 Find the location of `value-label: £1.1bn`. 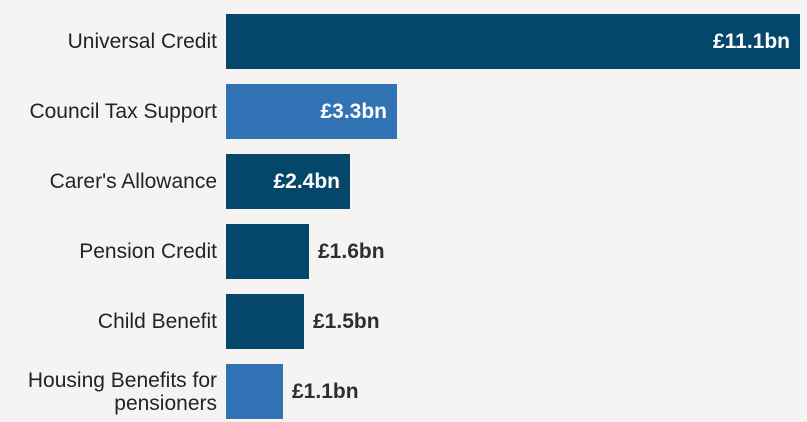

value-label: £1.1bn is located at coordinates (325, 391).